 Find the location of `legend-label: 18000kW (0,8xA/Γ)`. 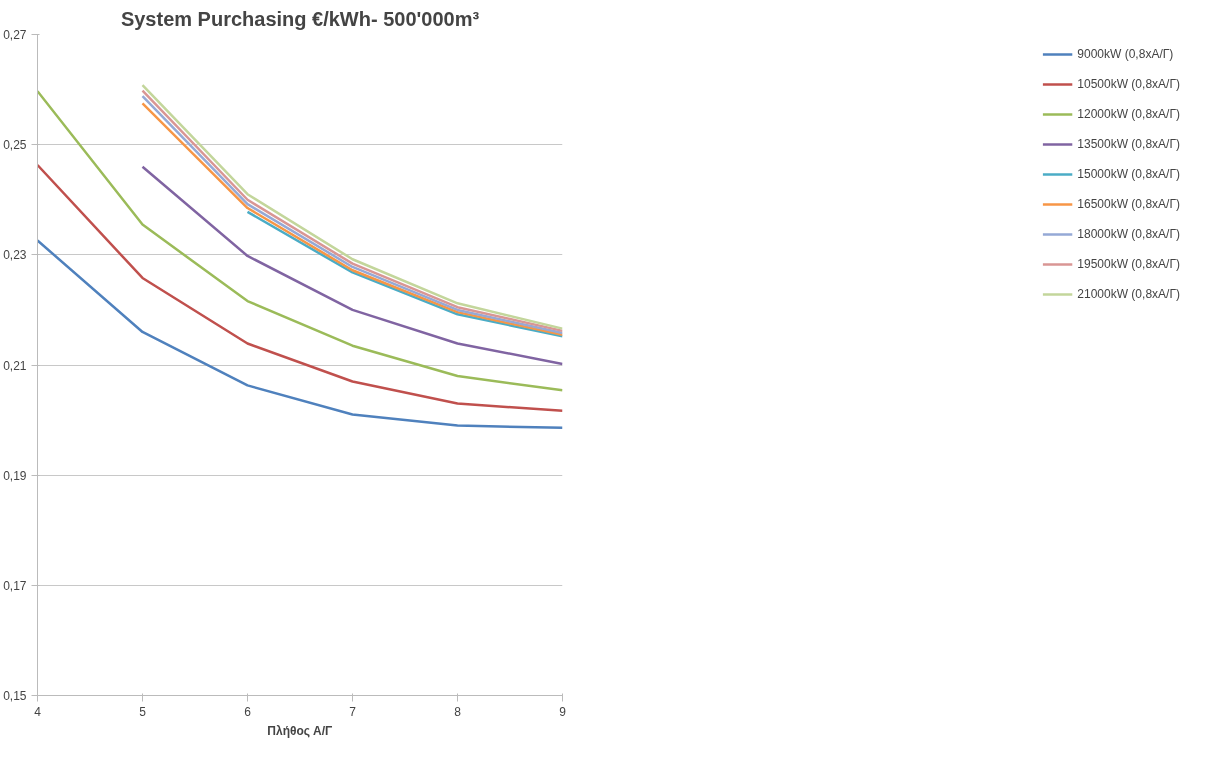

legend-label: 18000kW (0,8xA/Γ) is located at coordinates (1128, 234).